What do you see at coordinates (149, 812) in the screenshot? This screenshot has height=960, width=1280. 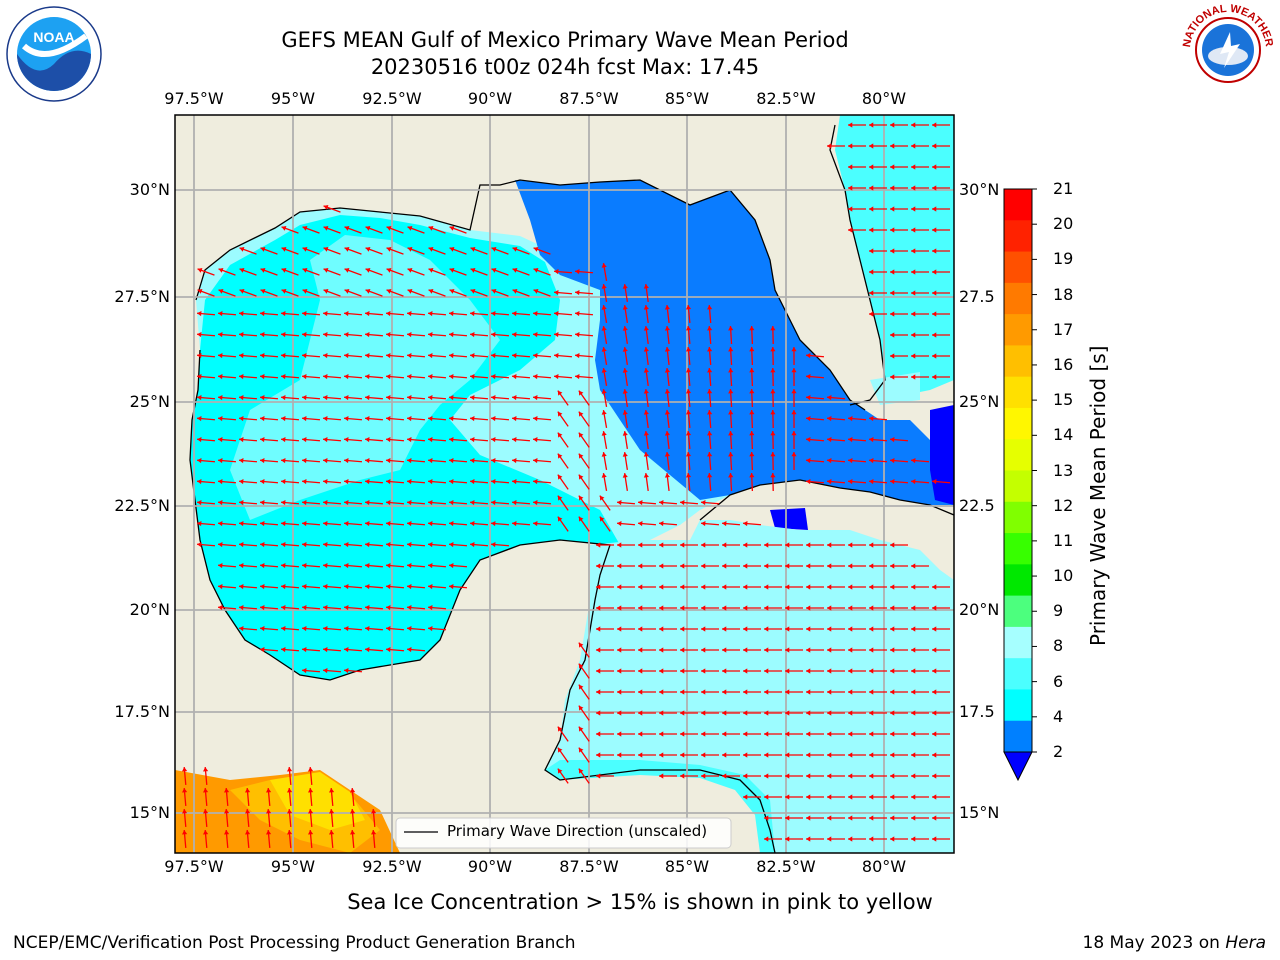 I see `lat-tick-left: 15°N` at bounding box center [149, 812].